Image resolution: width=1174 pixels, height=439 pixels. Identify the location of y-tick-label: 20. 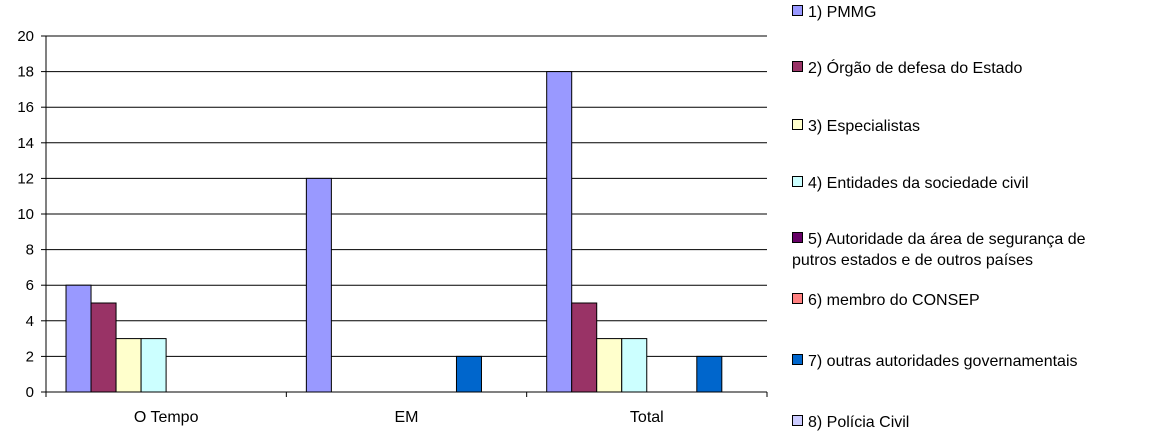
(25, 36).